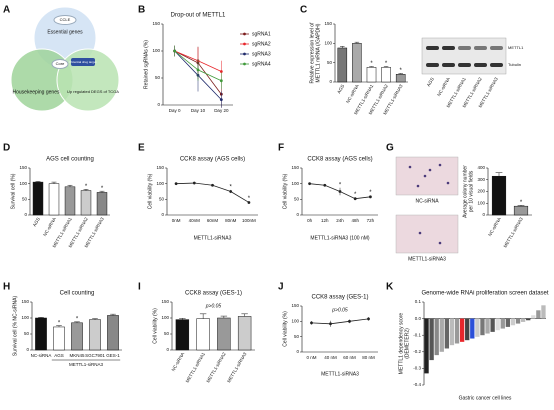  Describe the element at coordinates (139, 287) in the screenshot. I see `panel-letter: I` at that location.